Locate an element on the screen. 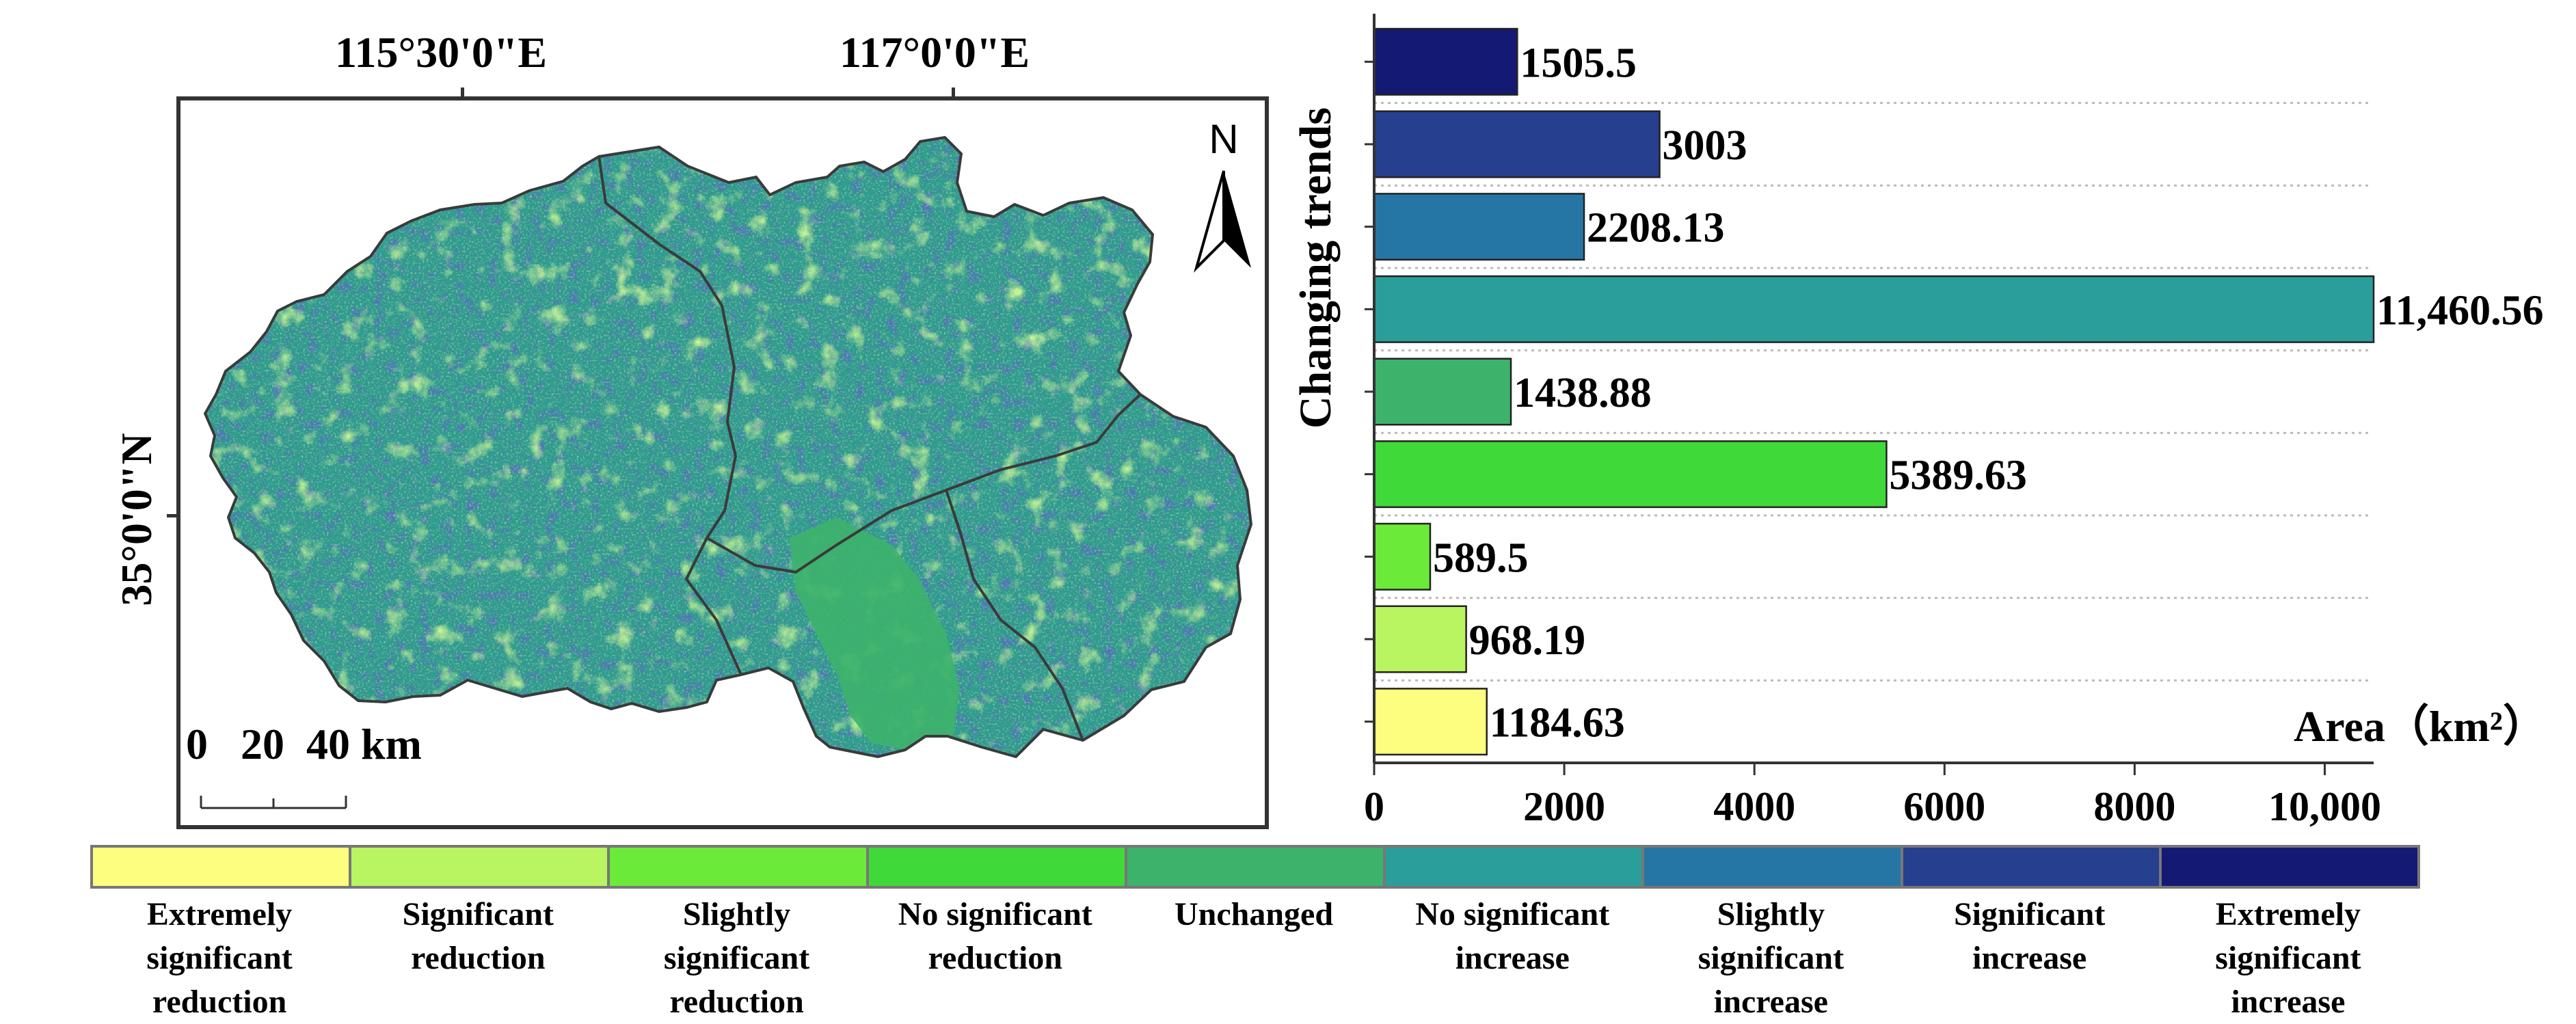 This screenshot has height=1024, width=2576. bar-value-label: 1184.63 is located at coordinates (1557, 723).